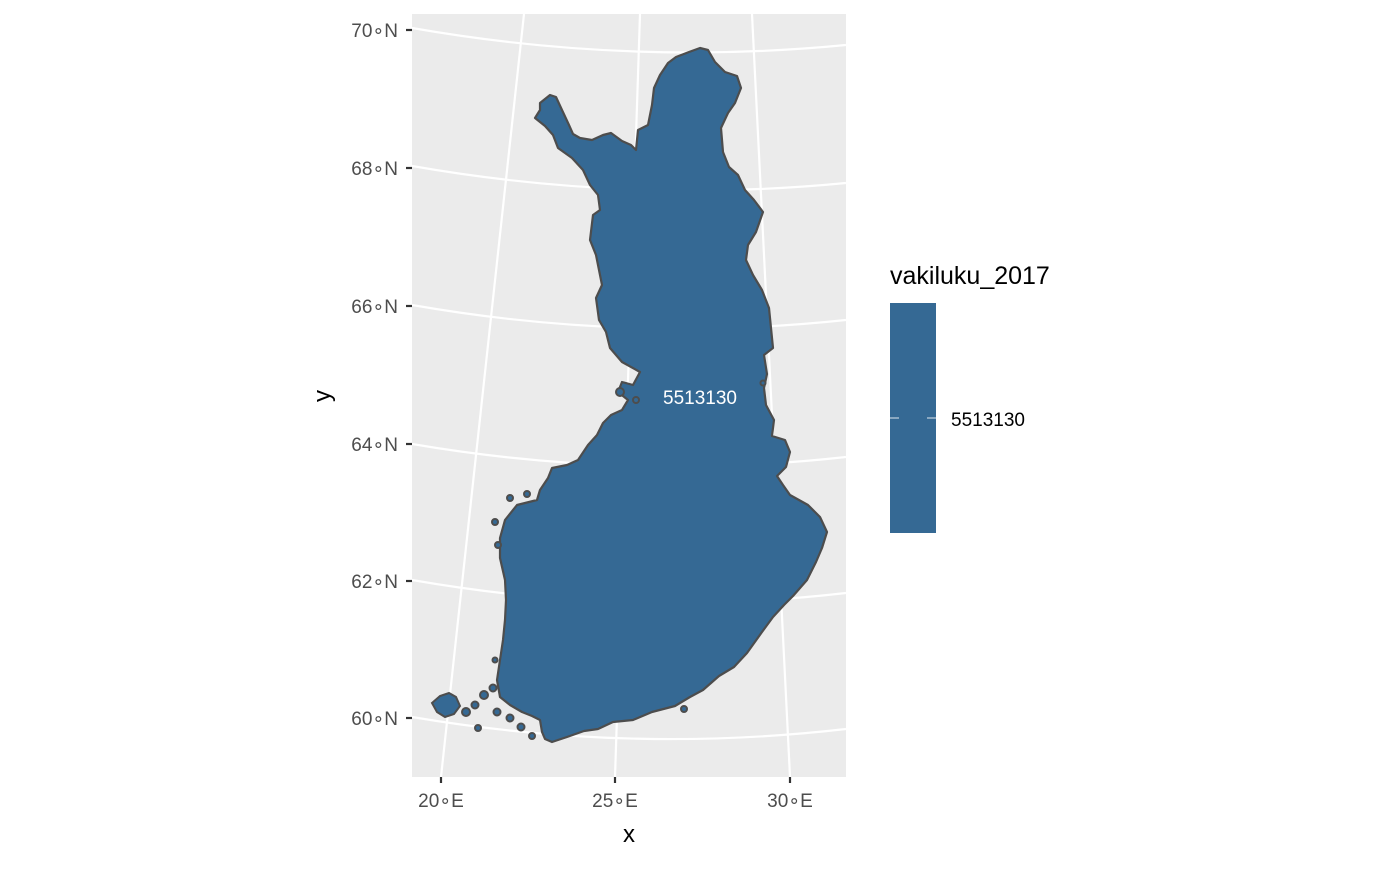  Describe the element at coordinates (790, 801) in the screenshot. I see `x-tick-label: 30∘E` at that location.